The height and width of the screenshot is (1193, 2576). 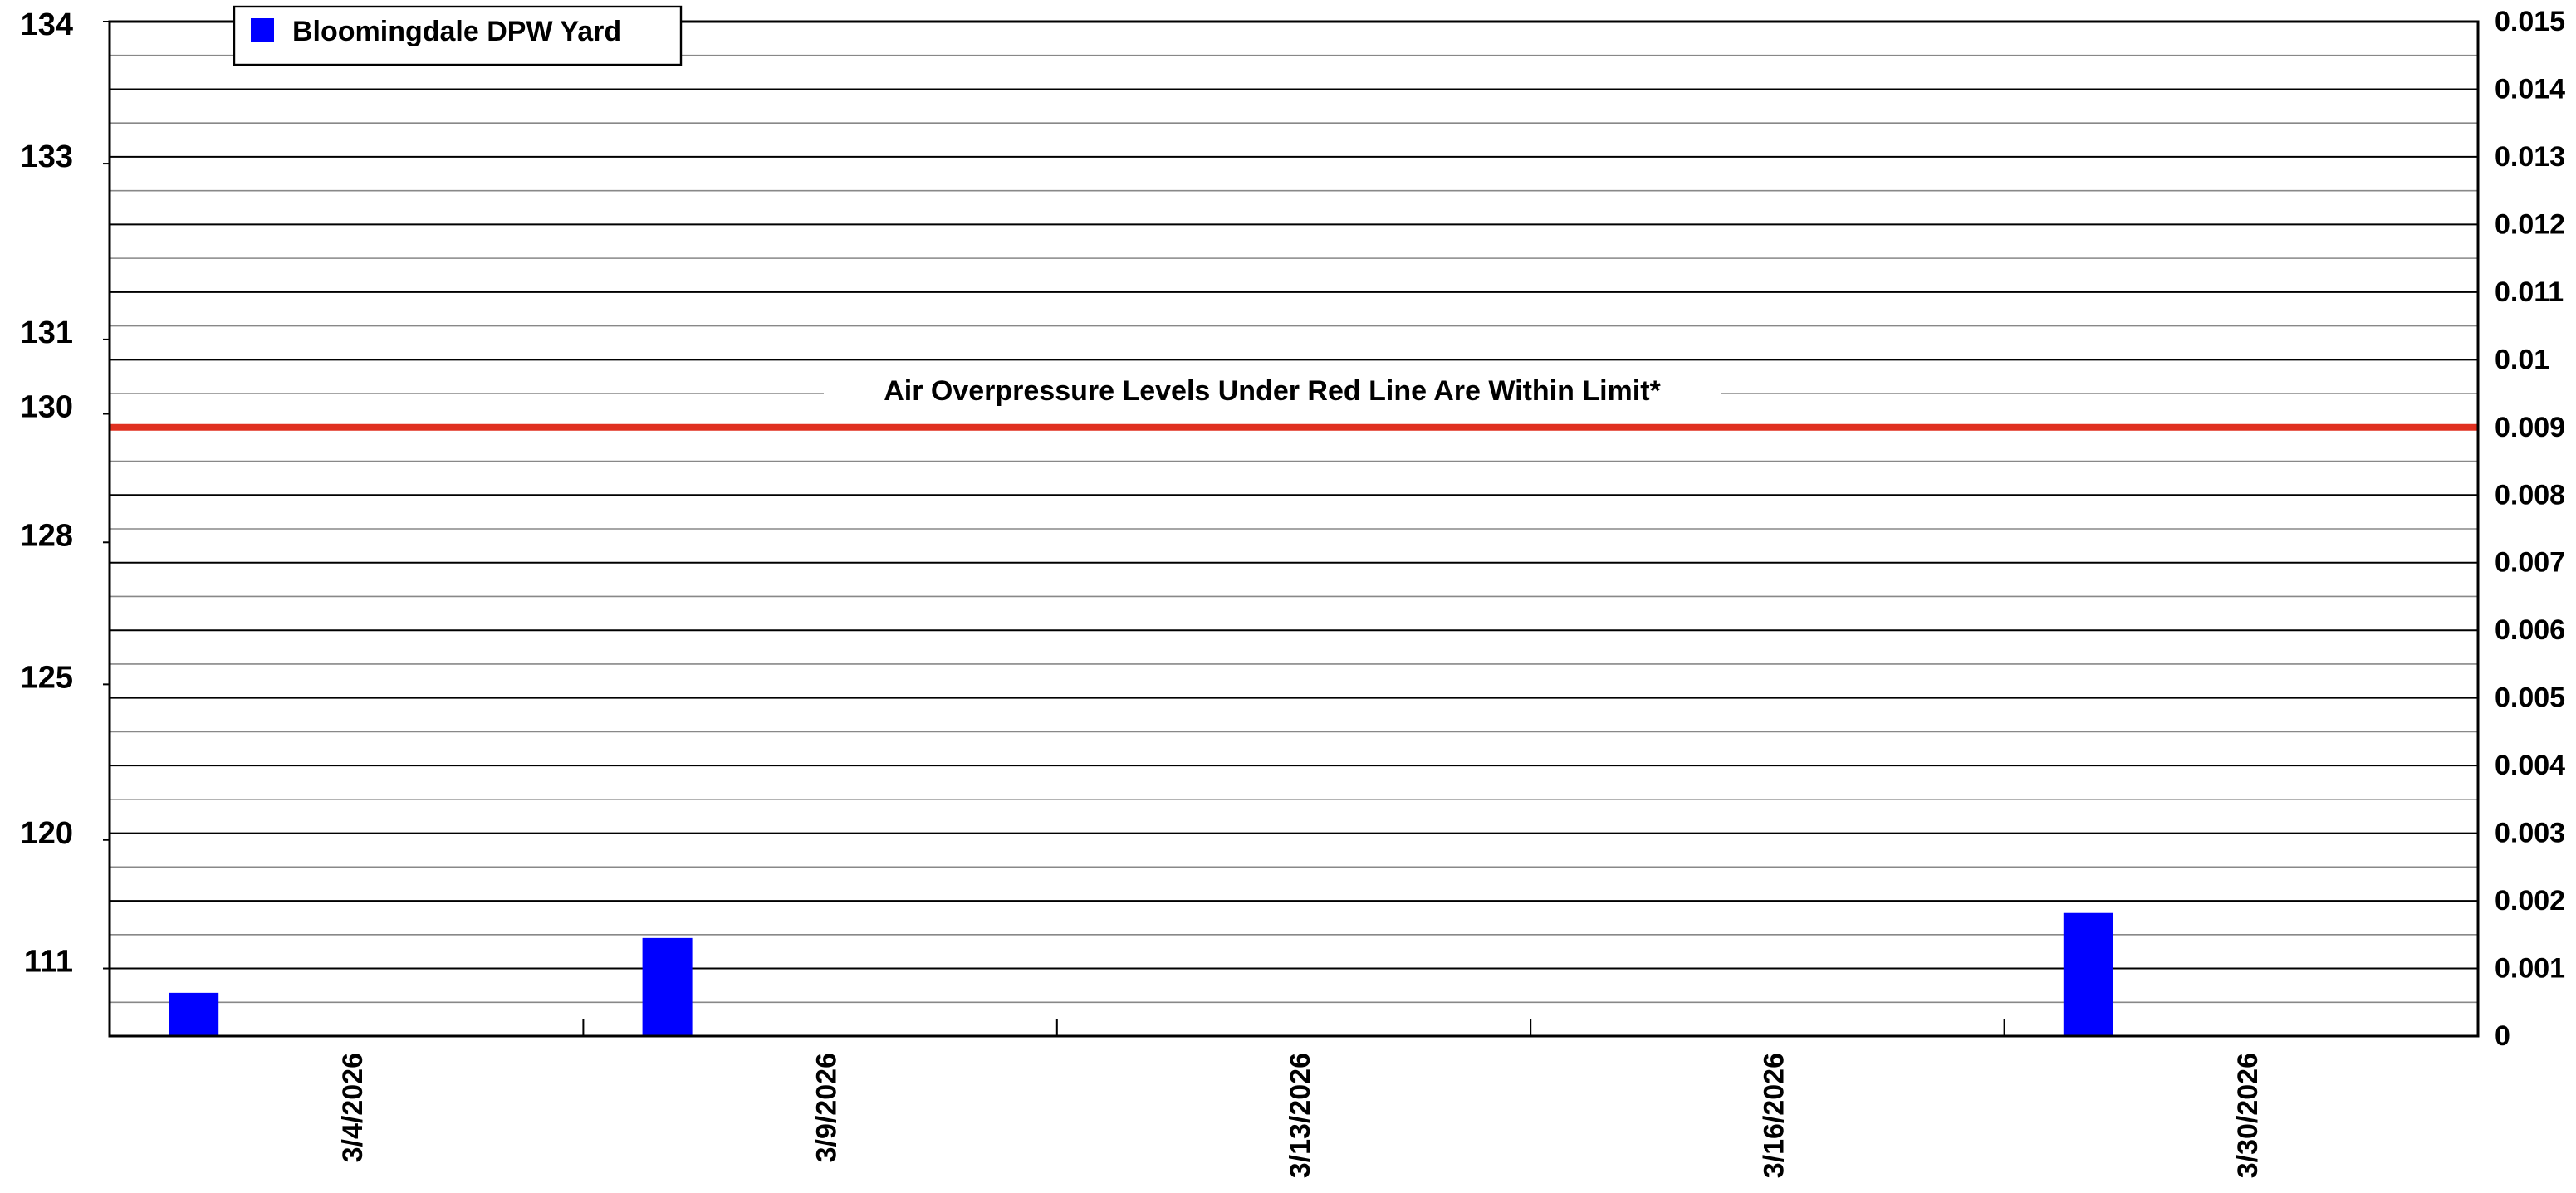 I want to click on y-tick-label: 0.015, so click(x=2530, y=21).